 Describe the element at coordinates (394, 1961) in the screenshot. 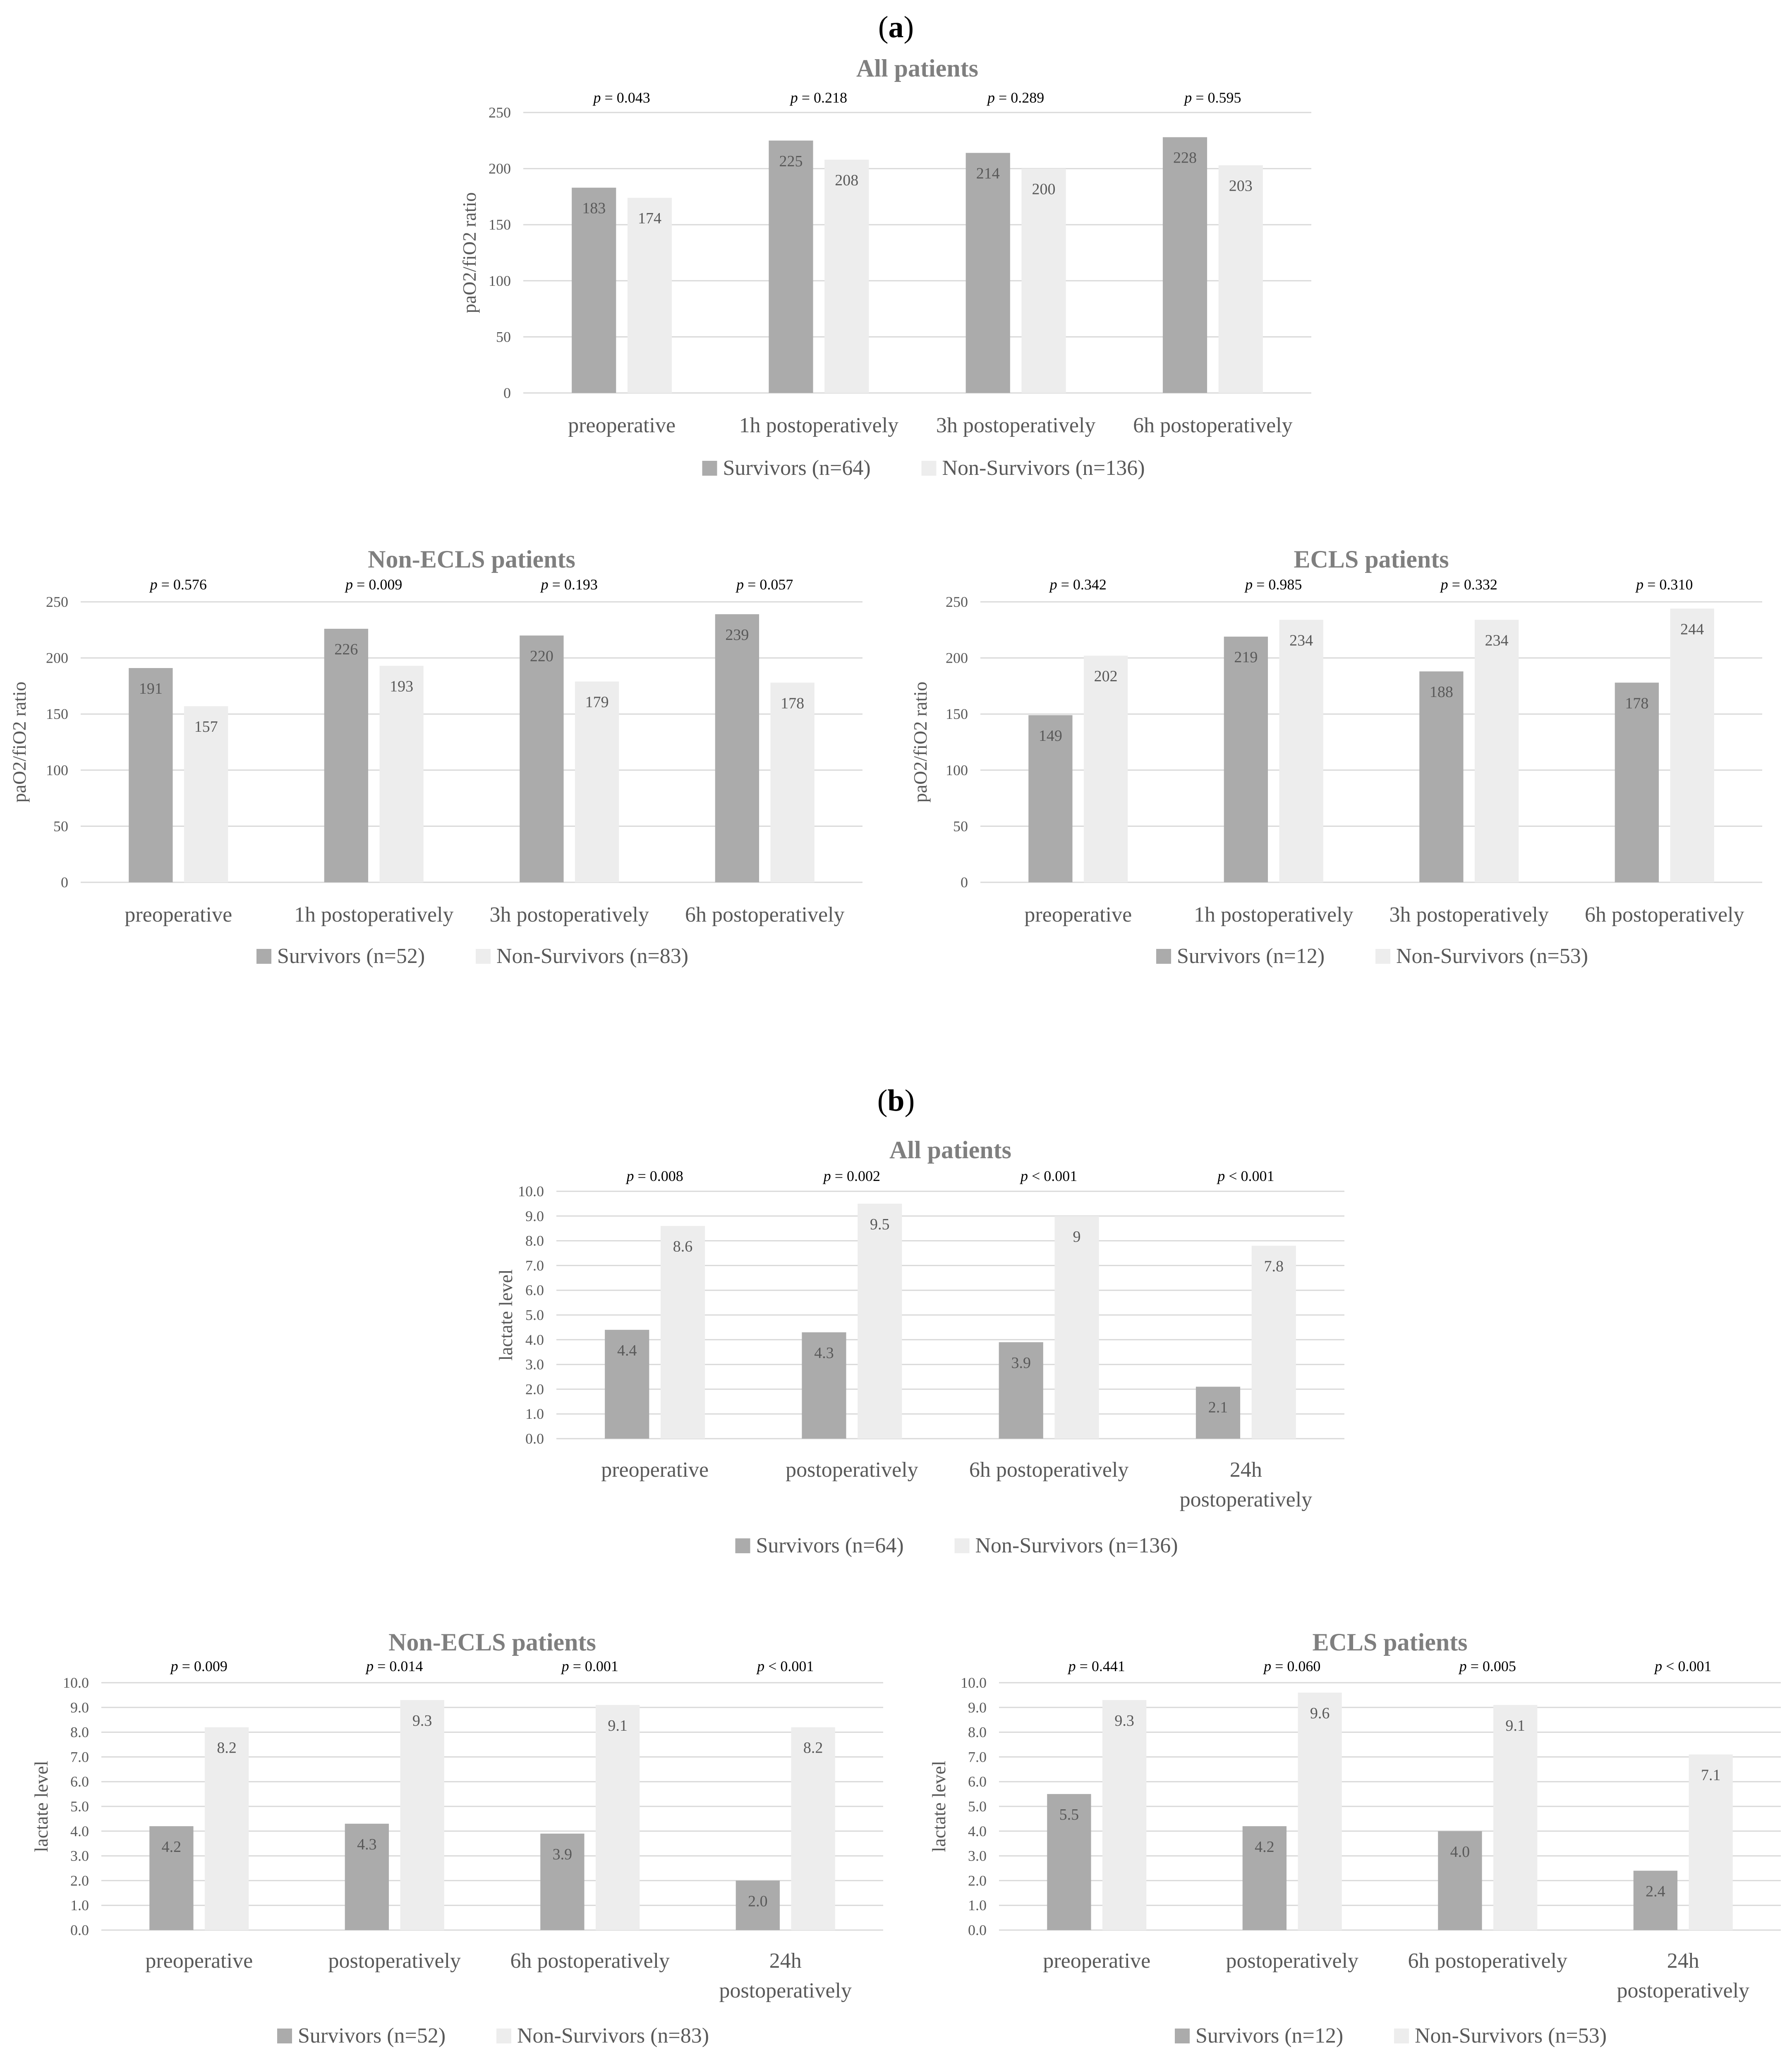

I see `x-category-label: postoperatively` at that location.